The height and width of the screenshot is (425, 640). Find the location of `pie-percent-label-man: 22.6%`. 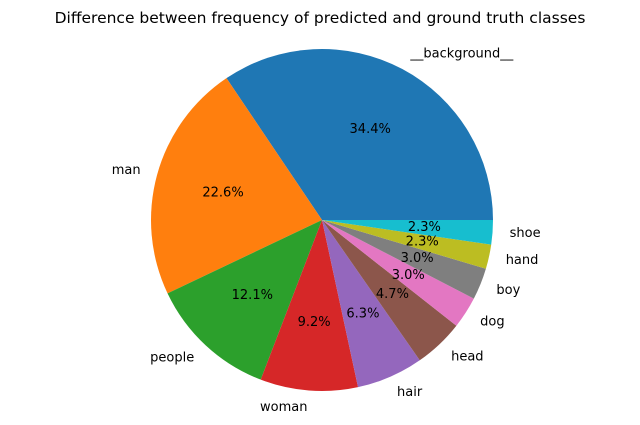

pie-percent-label-man: 22.6% is located at coordinates (222, 192).